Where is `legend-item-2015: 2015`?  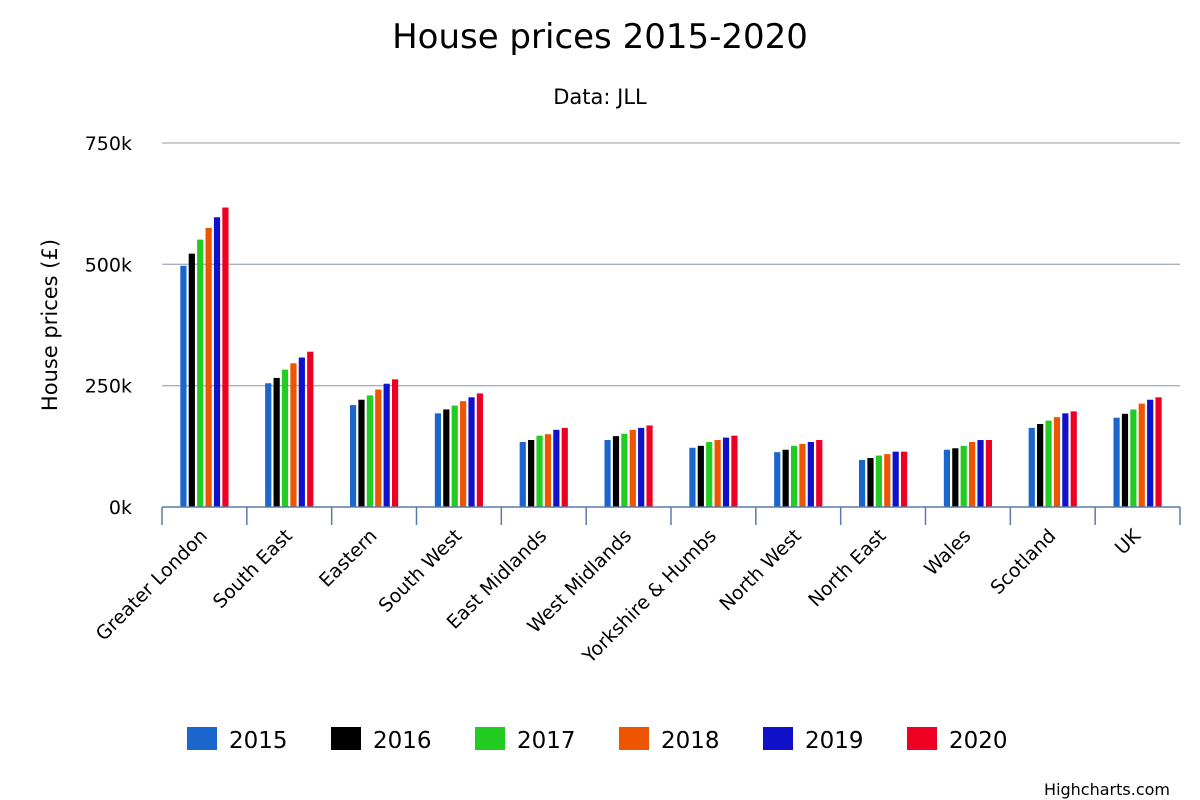 legend-item-2015: 2015 is located at coordinates (237, 740).